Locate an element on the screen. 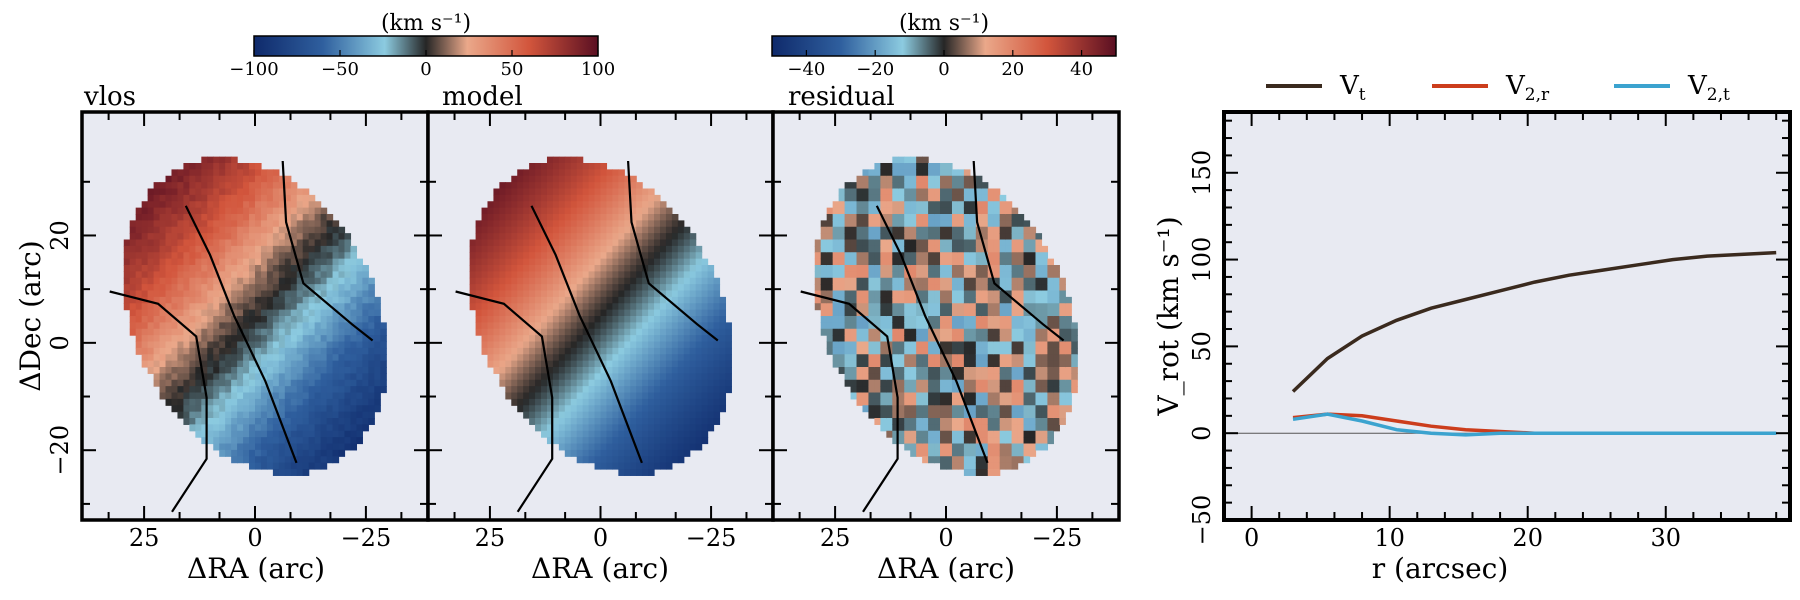 This screenshot has height=600, width=1800. chart-ytick-label: −50 is located at coordinates (1202, 520).